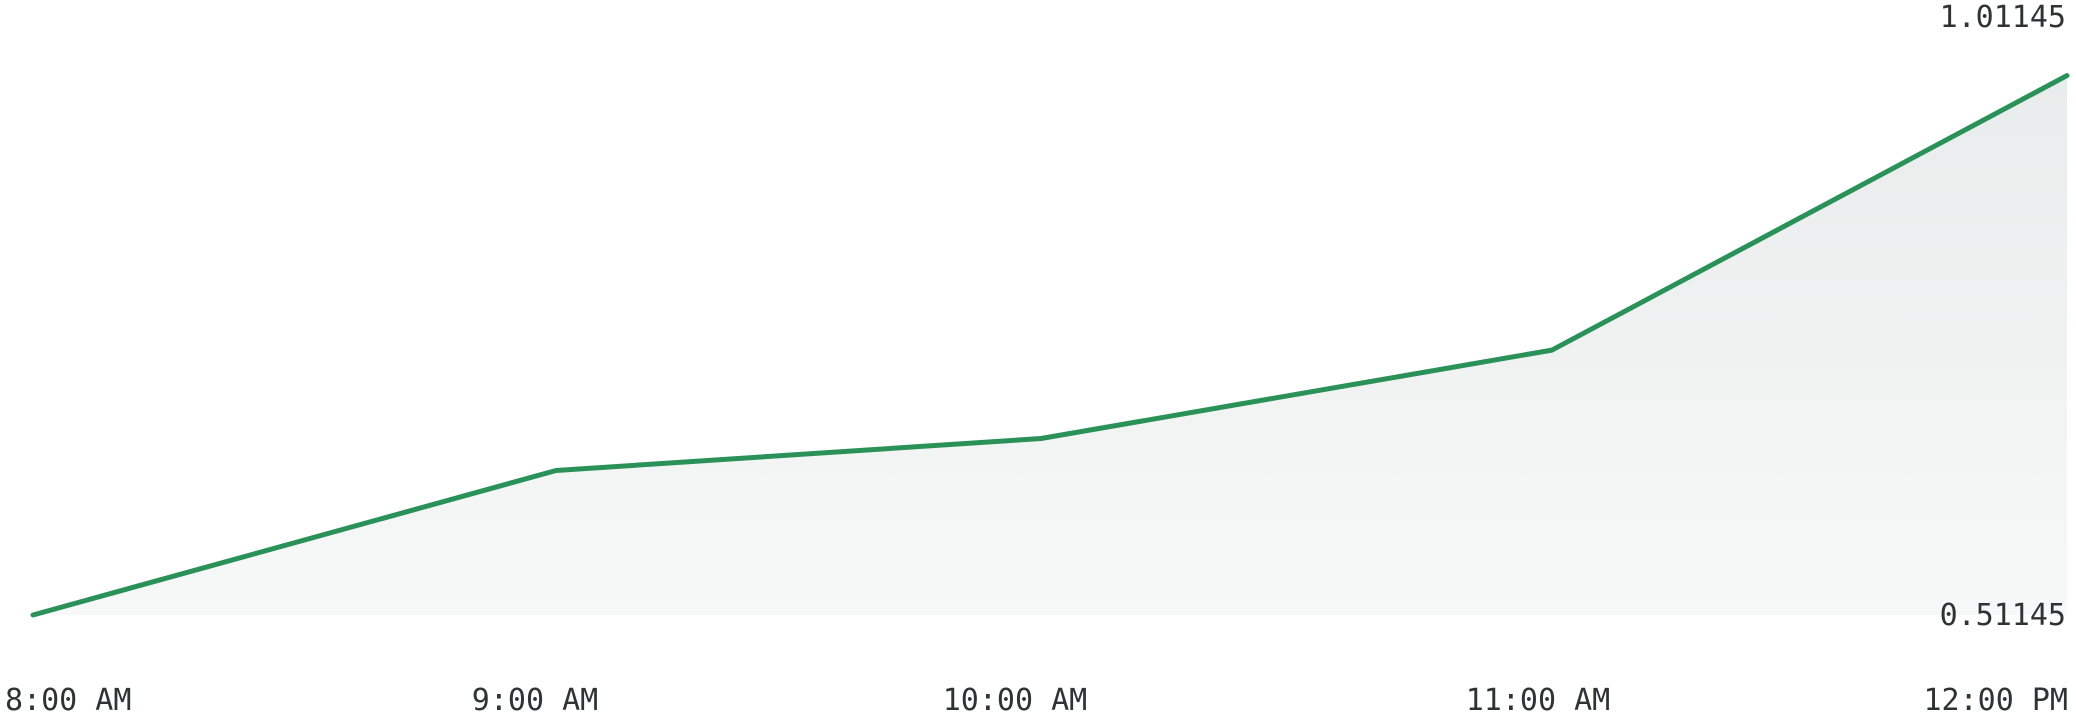 This screenshot has width=2076, height=720. What do you see at coordinates (2003, 17) in the screenshot?
I see `y-tick-label-top: 1.01145` at bounding box center [2003, 17].